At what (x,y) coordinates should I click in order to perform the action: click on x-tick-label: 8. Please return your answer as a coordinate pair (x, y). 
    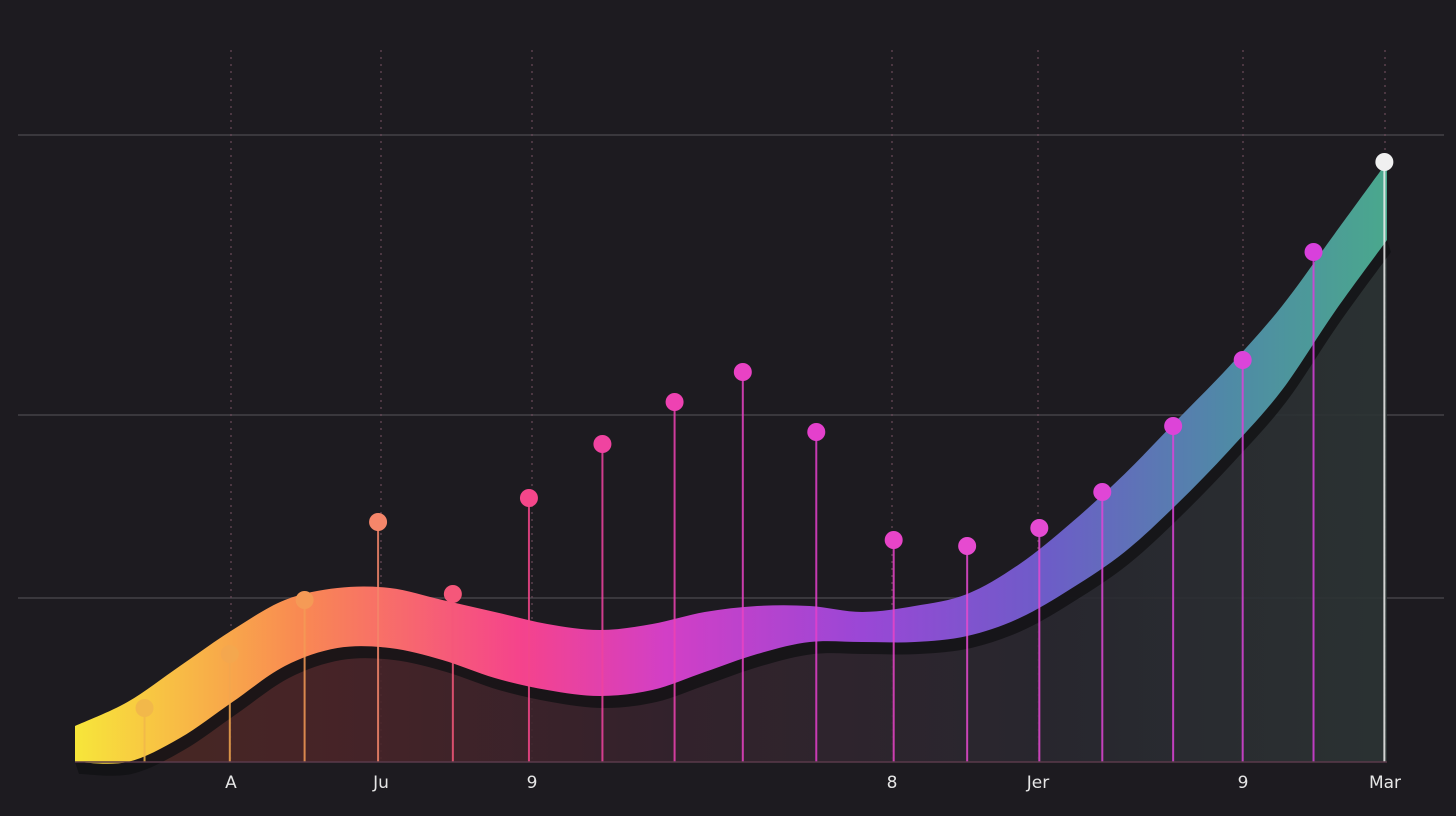
    Looking at the image, I should click on (892, 783).